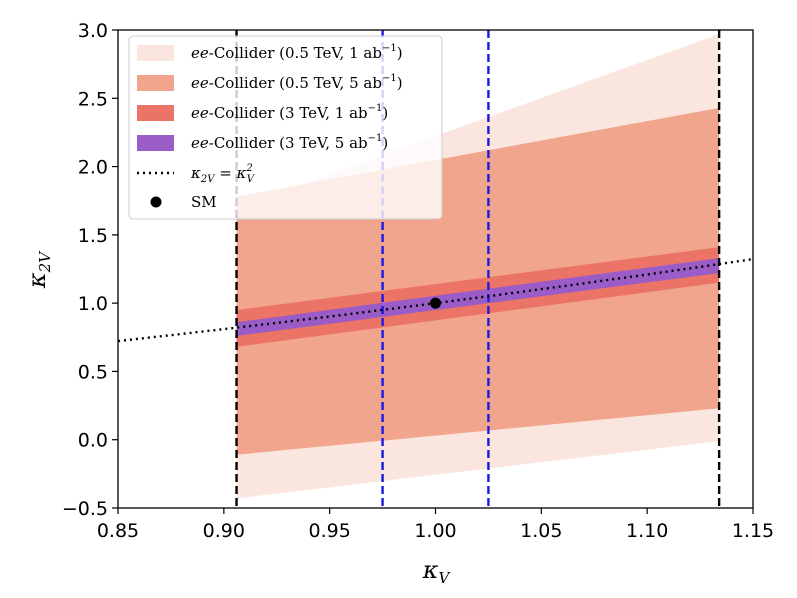 This screenshot has height=598, width=797. I want to click on y-axis-label: κ2V, so click(38, 269).